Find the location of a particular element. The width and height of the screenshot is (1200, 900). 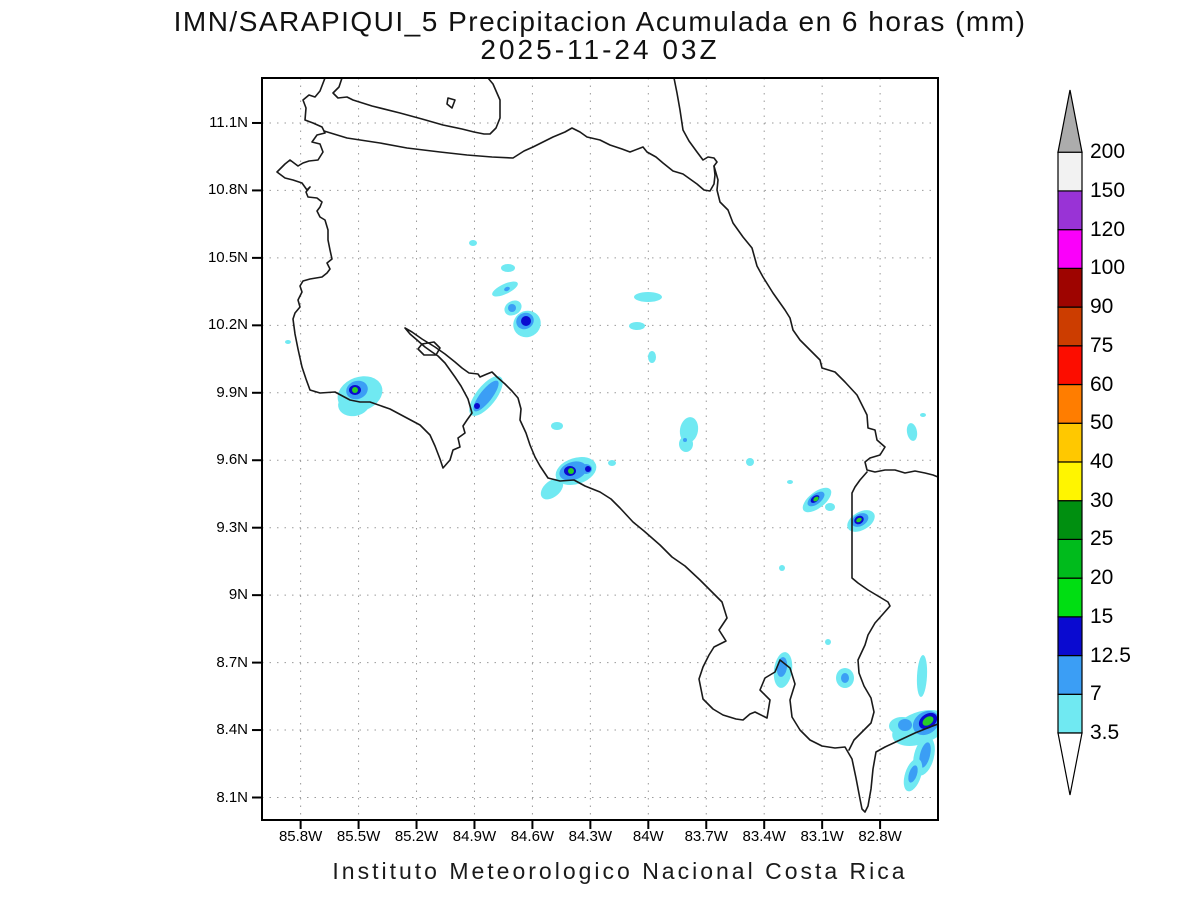

lat-tick-label: 9.6N is located at coordinates (232, 460).